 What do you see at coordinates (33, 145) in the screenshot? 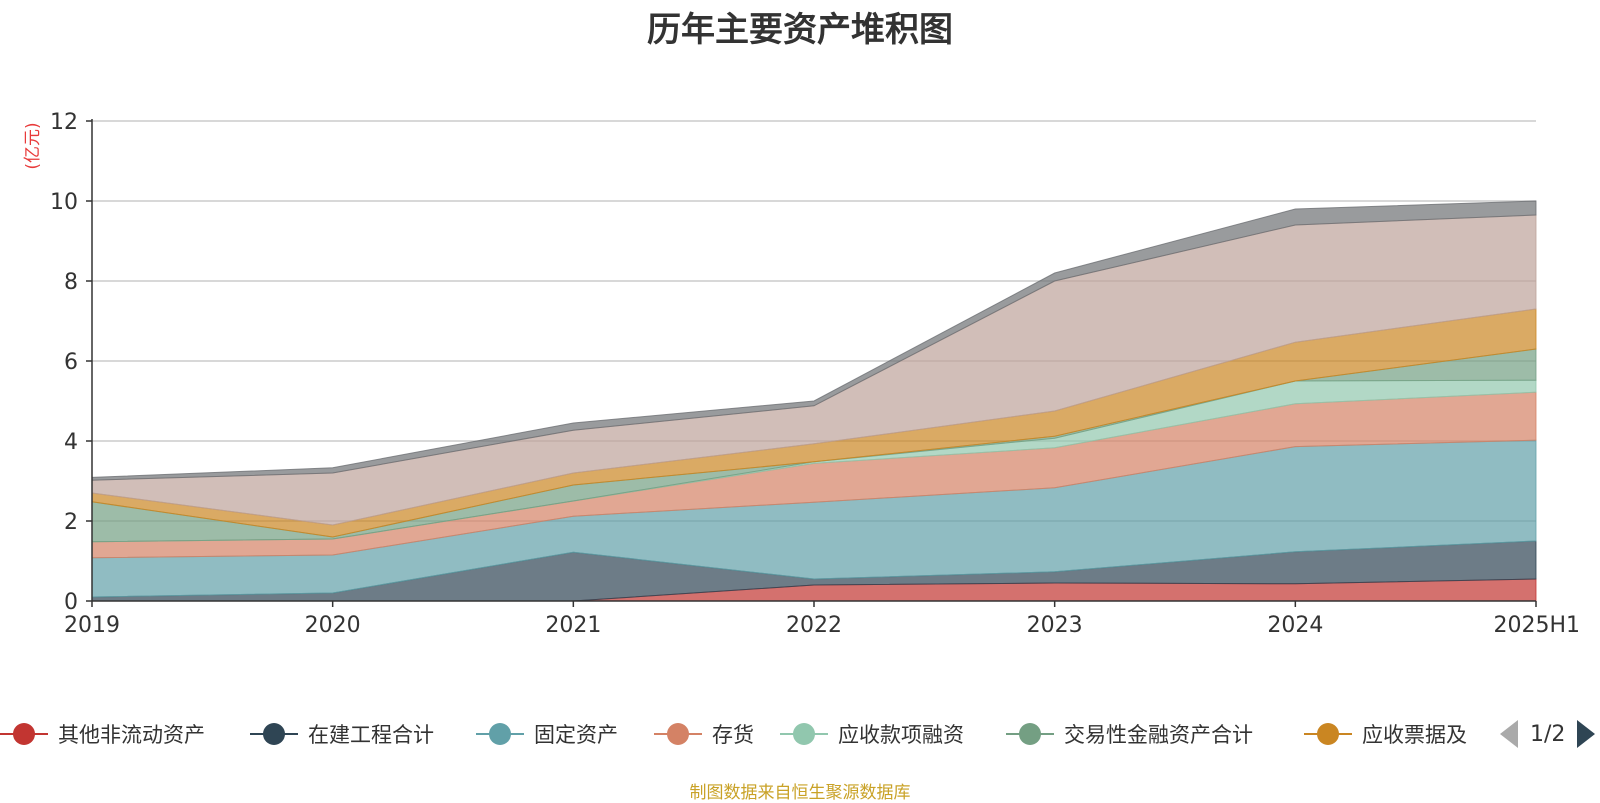
I see `y-axis-unit-label: (亿元)` at bounding box center [33, 145].